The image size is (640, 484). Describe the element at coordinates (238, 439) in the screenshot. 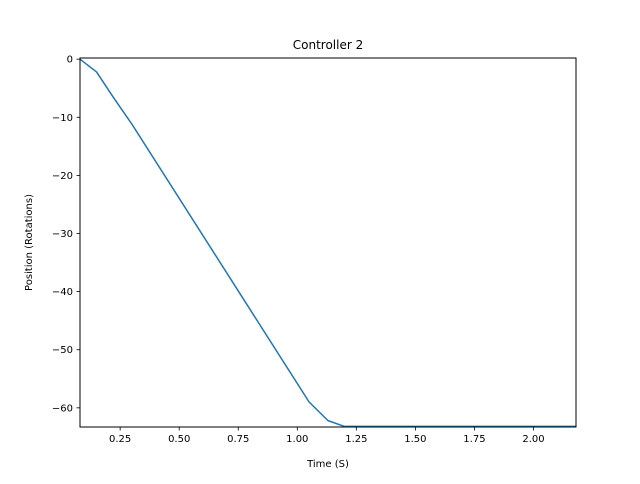

I see `x-tick-label: 0.75` at that location.